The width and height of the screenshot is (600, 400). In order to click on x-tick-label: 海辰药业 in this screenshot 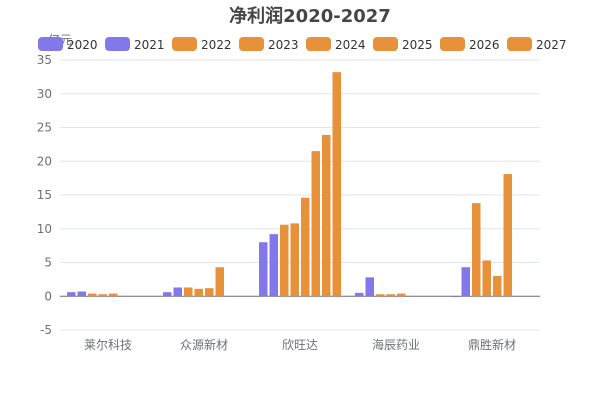, I will do `click(396, 344)`.